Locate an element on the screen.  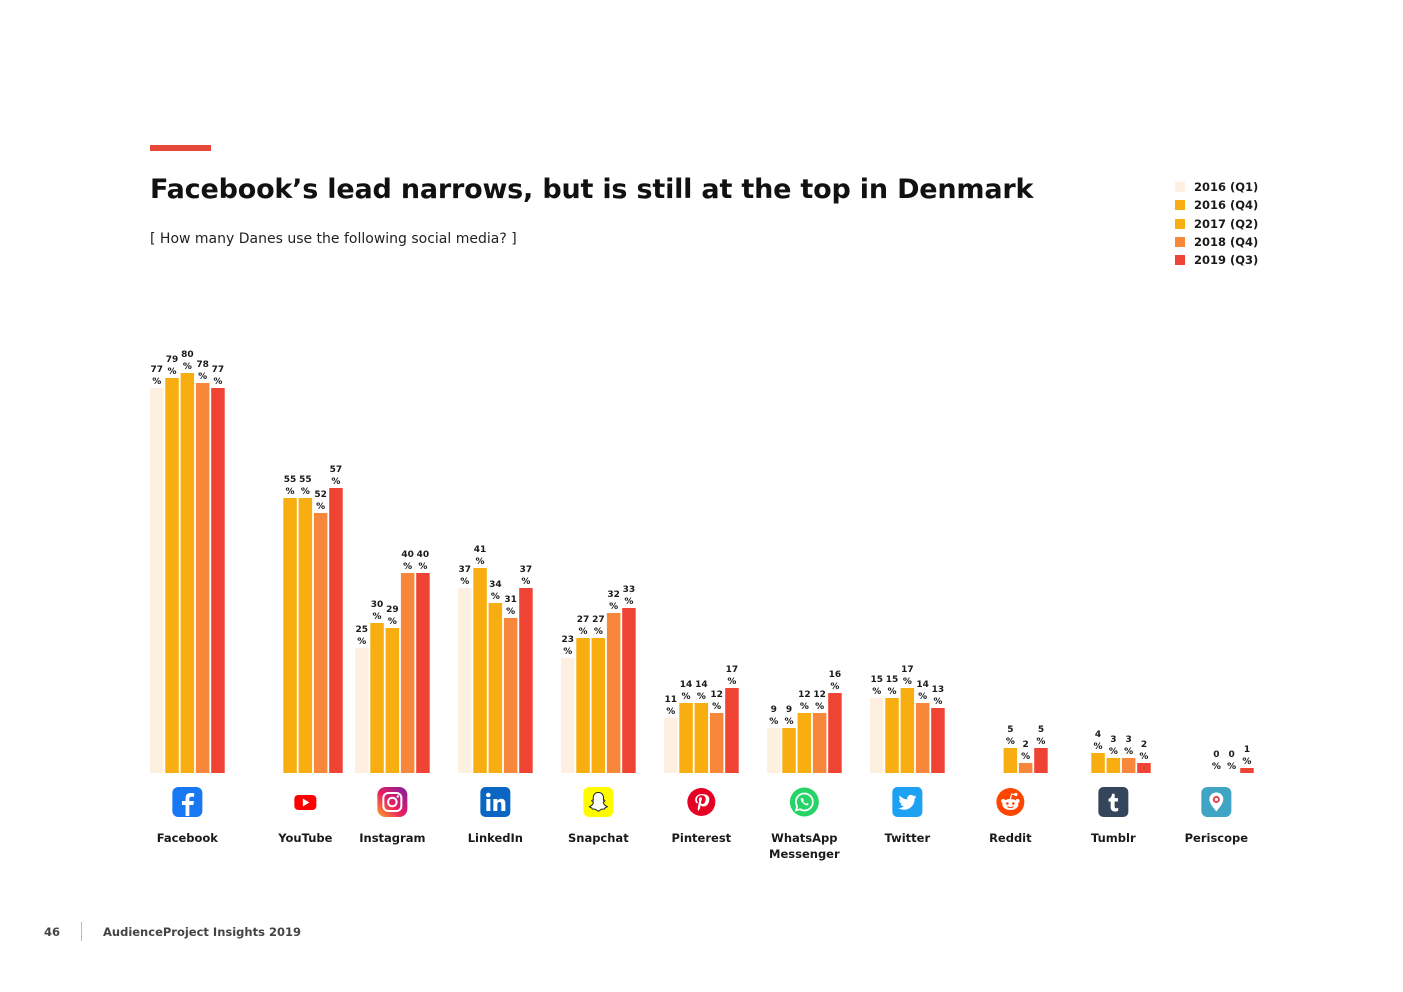
data-label: 55 is located at coordinates (305, 480).